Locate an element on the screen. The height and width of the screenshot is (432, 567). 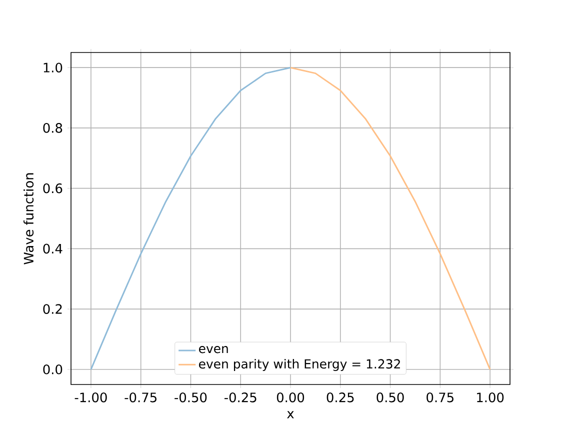
y-tick-label: 0.0 is located at coordinates (52, 369).